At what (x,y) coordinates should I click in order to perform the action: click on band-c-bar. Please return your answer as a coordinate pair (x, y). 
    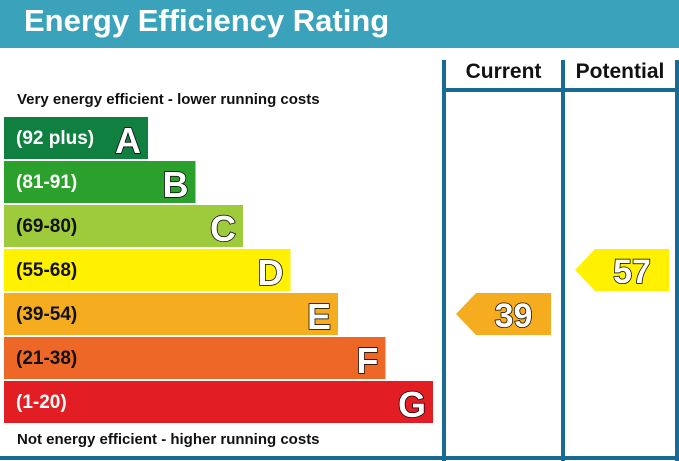
    Looking at the image, I should click on (123, 226).